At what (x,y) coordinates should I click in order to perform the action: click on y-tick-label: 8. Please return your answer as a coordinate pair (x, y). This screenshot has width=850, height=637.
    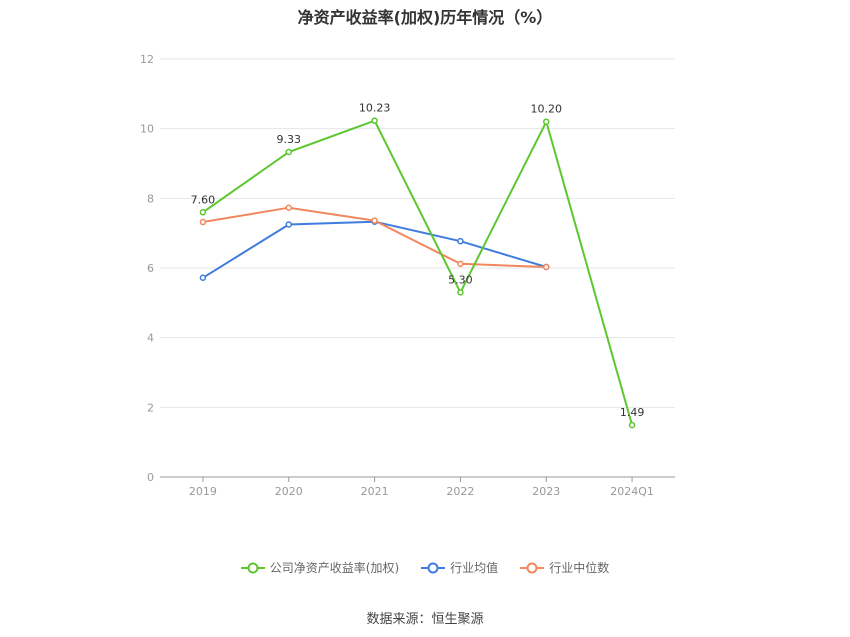
    Looking at the image, I should click on (150, 198).